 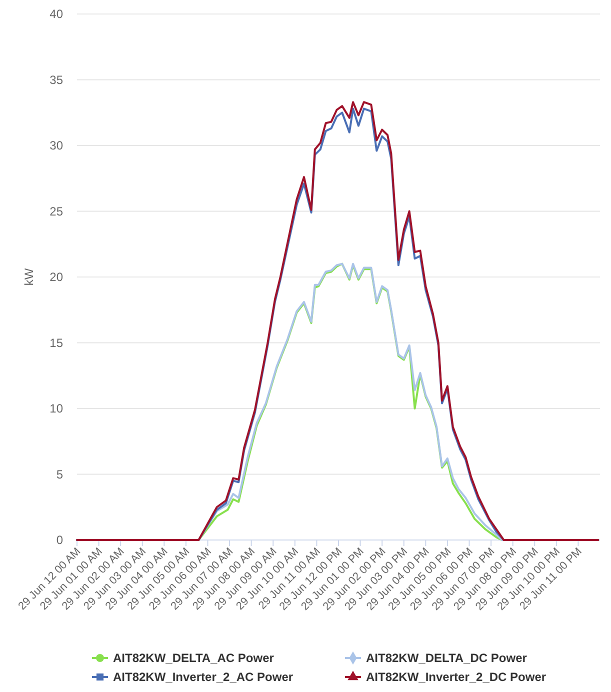 I want to click on y-tick-label: 10, so click(x=57, y=409).